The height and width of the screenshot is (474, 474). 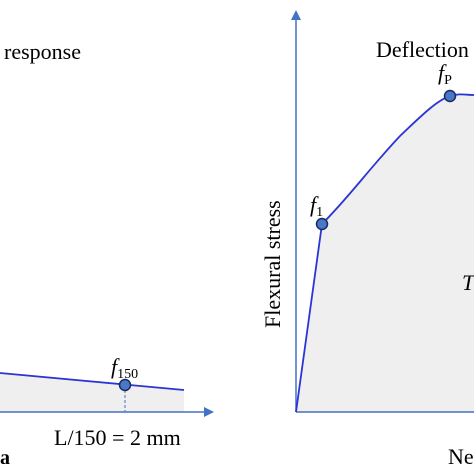 I want to click on fp-point-marker, so click(x=450, y=96).